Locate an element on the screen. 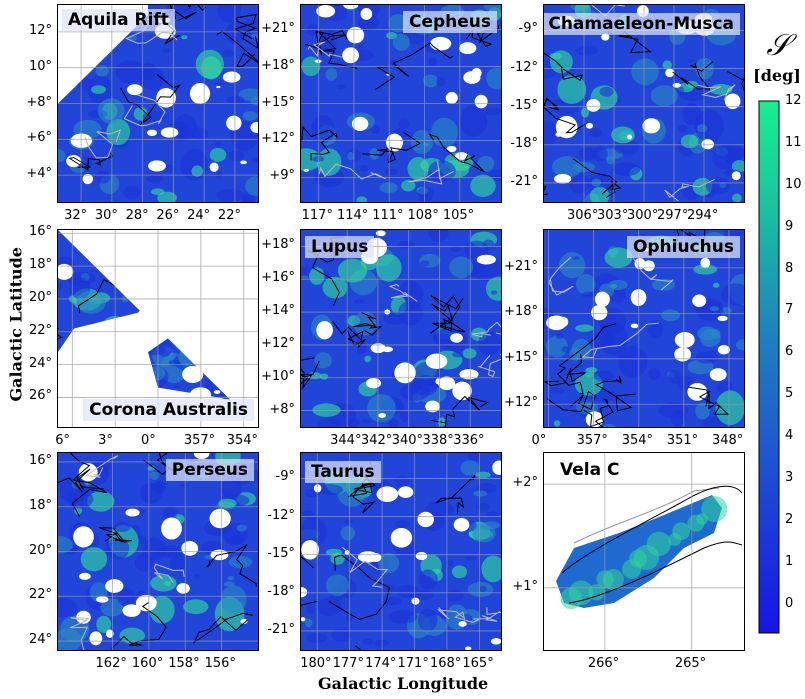 This screenshot has height=699, width=805. x-tick-label: 351° is located at coordinates (682, 440).